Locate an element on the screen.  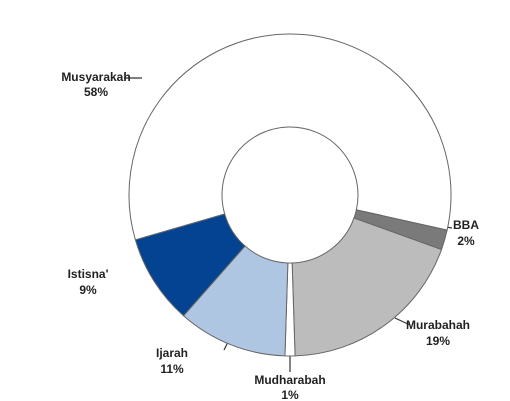
slice-label: Murabahah is located at coordinates (438, 325).